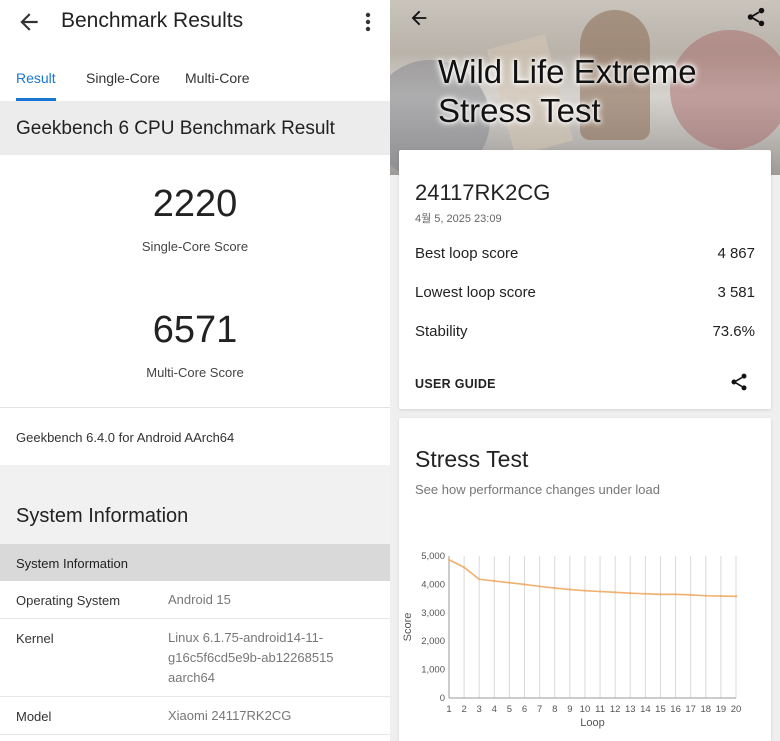 The image size is (780, 741). I want to click on device-name: 24117RK2CG, so click(483, 192).